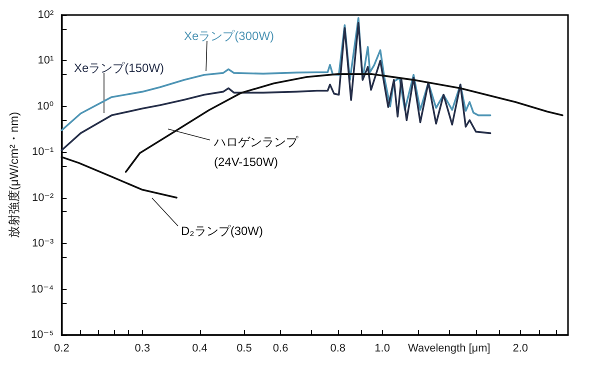 This screenshot has height=366, width=605. Describe the element at coordinates (382, 348) in the screenshot. I see `x-tick-label: 1.0` at that location.